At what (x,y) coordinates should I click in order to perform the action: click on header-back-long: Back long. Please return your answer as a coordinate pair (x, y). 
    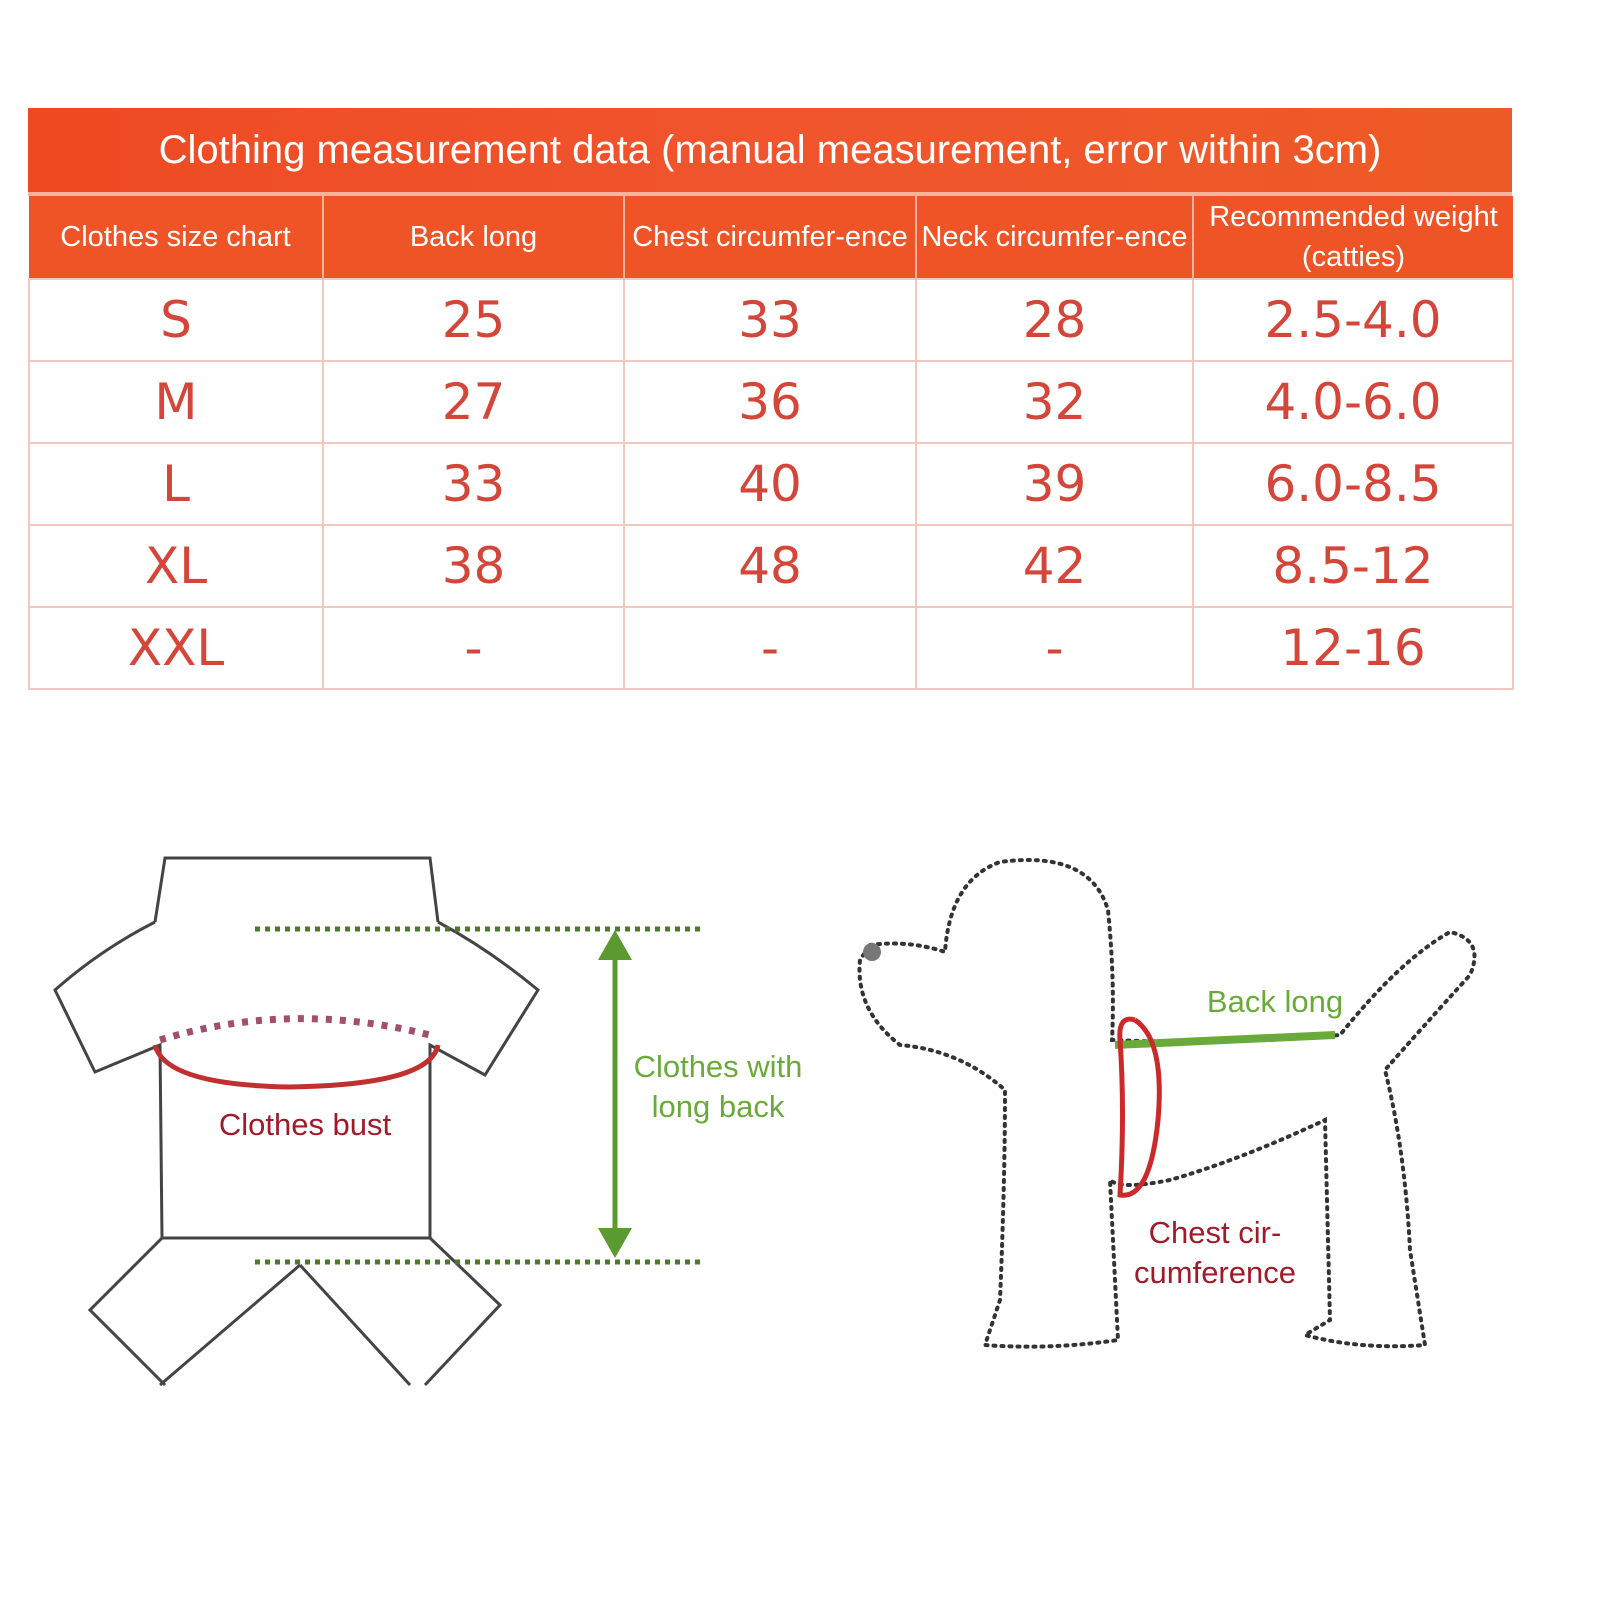
    Looking at the image, I should click on (473, 237).